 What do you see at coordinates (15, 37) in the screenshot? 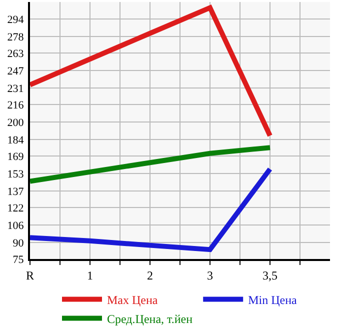
I see `y-tick-label: 278` at bounding box center [15, 37].